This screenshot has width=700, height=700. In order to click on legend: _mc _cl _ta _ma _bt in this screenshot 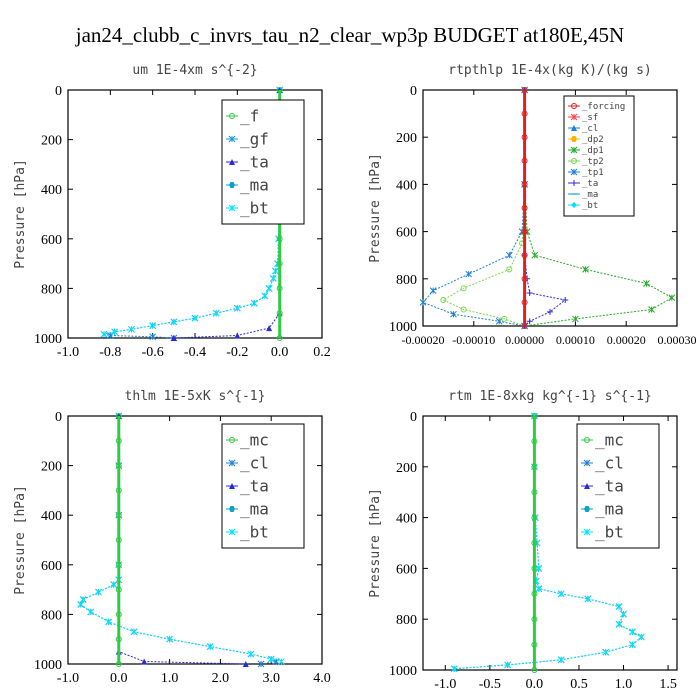, I will do `click(618, 486)`.